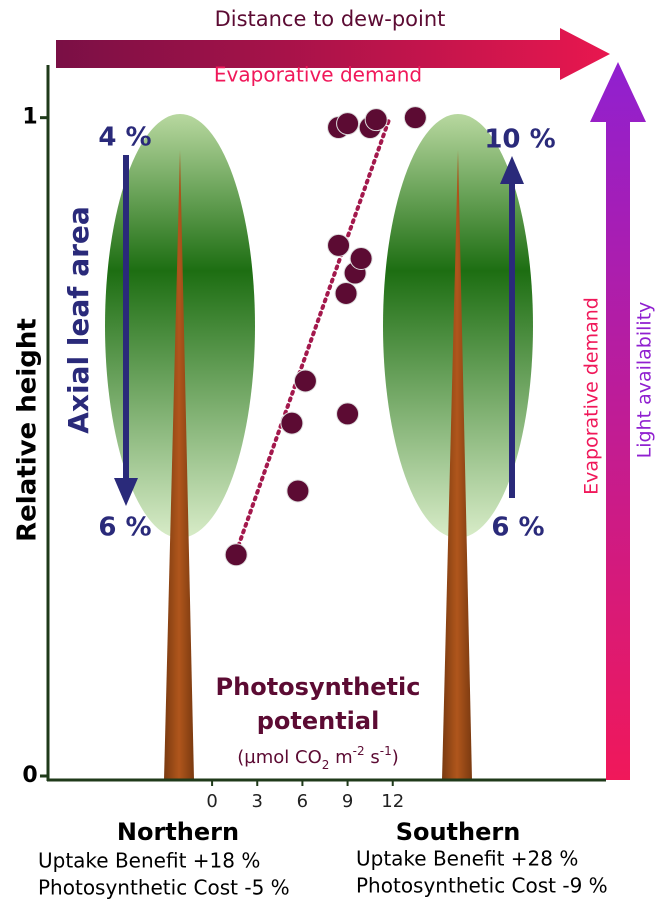 This screenshot has width=657, height=900. I want to click on unit-part: m, so click(340, 757).